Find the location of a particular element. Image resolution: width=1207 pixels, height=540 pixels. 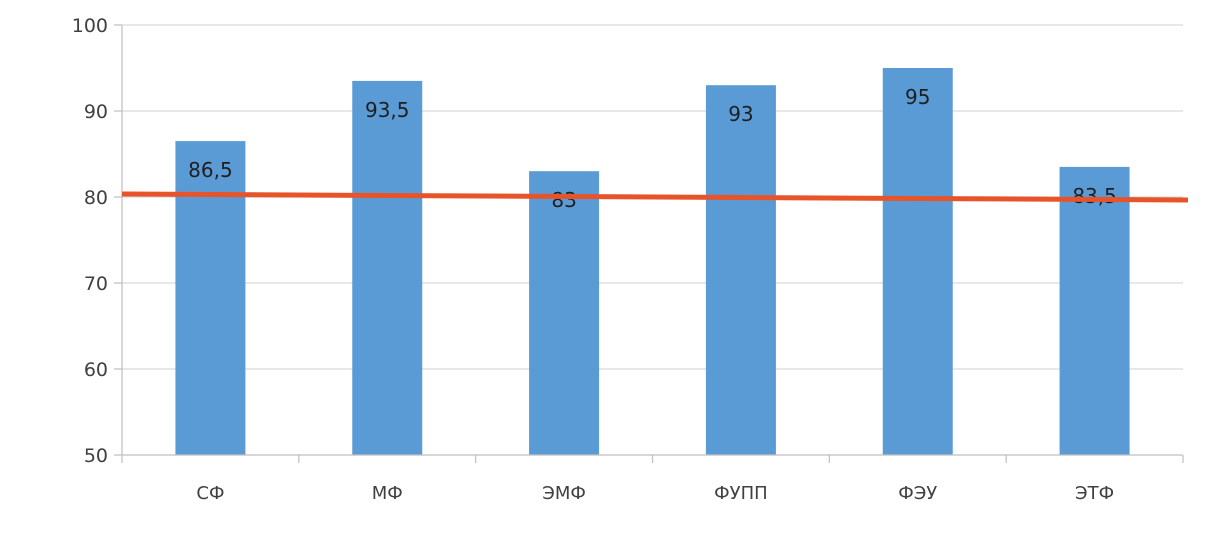

data-label: 93 is located at coordinates (740, 114).